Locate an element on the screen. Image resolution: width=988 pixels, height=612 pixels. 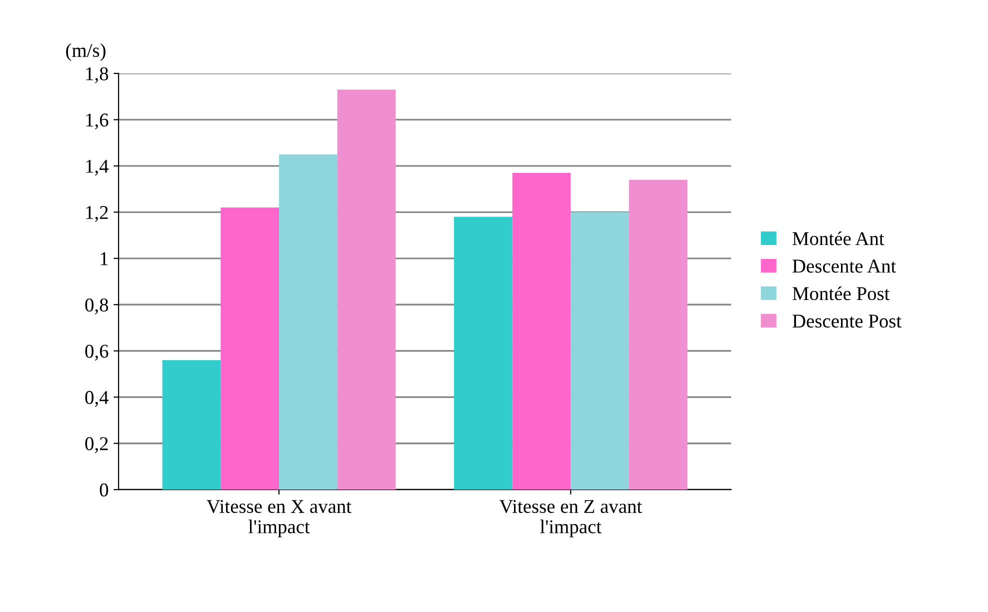
legend-label: Descente Post is located at coordinates (847, 321).